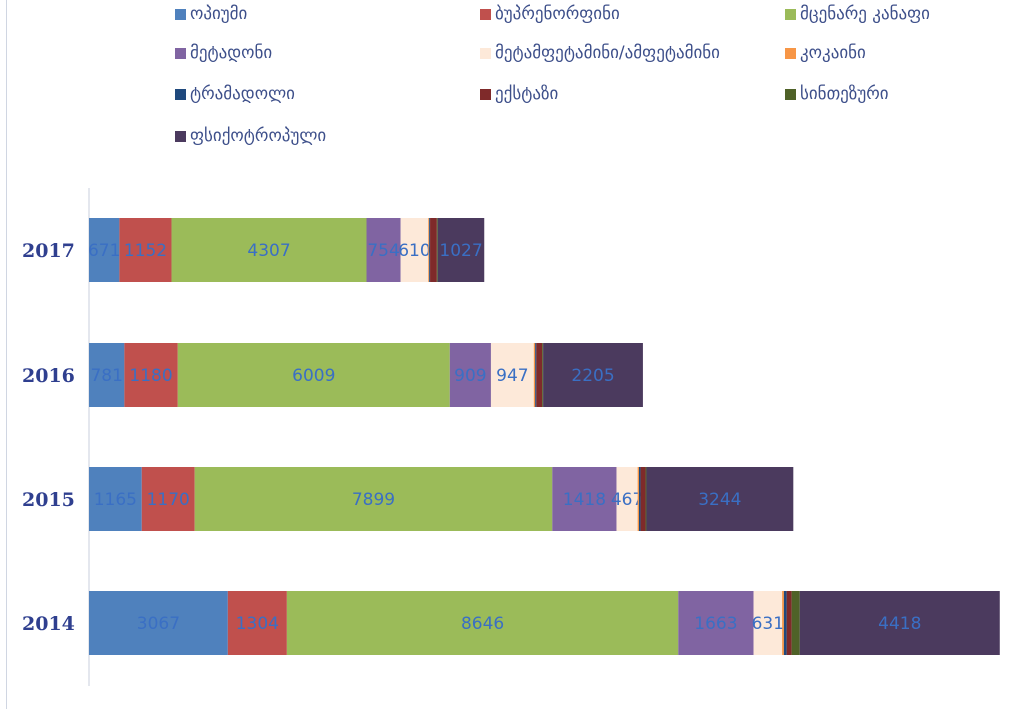 This screenshot has width=1014, height=709. I want to click on data-label: 4418, so click(899, 624).